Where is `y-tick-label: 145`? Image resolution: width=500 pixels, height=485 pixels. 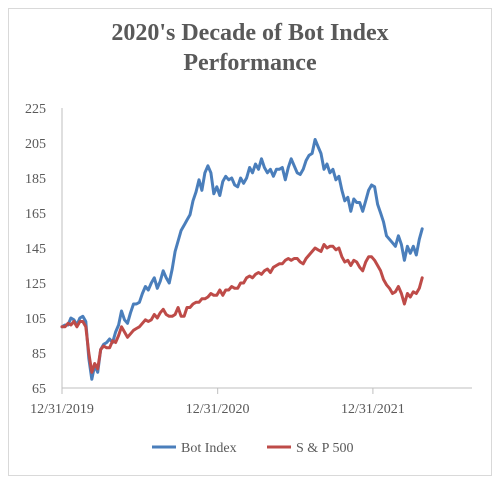
y-tick-label: 145 is located at coordinates (35, 249).